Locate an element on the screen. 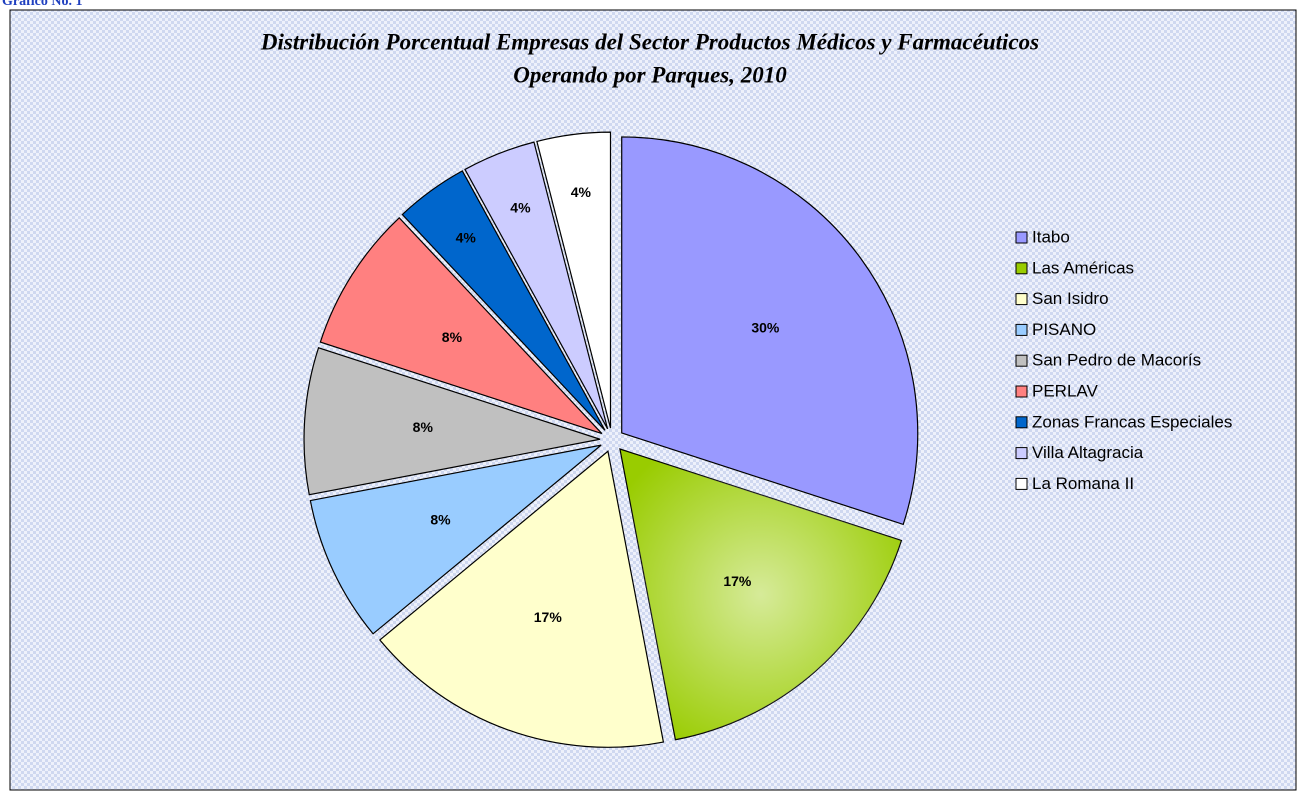 Image resolution: width=1303 pixels, height=792 pixels. legend-label: San Pedro de Macorís is located at coordinates (1116, 360).